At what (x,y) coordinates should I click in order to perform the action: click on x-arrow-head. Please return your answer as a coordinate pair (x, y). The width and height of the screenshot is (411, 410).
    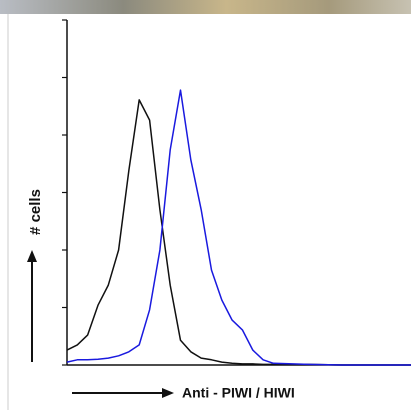
    Looking at the image, I should click on (168, 393).